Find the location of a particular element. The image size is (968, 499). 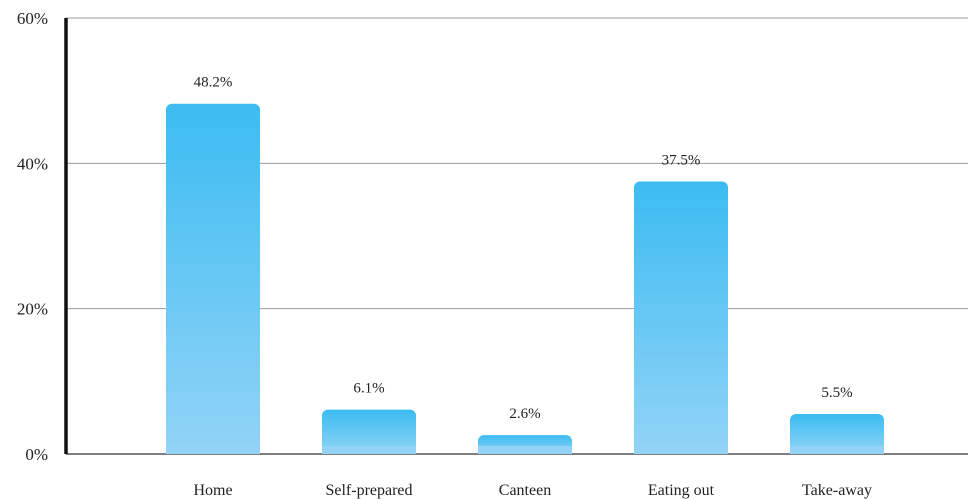

data-label: 48.2% is located at coordinates (213, 83).